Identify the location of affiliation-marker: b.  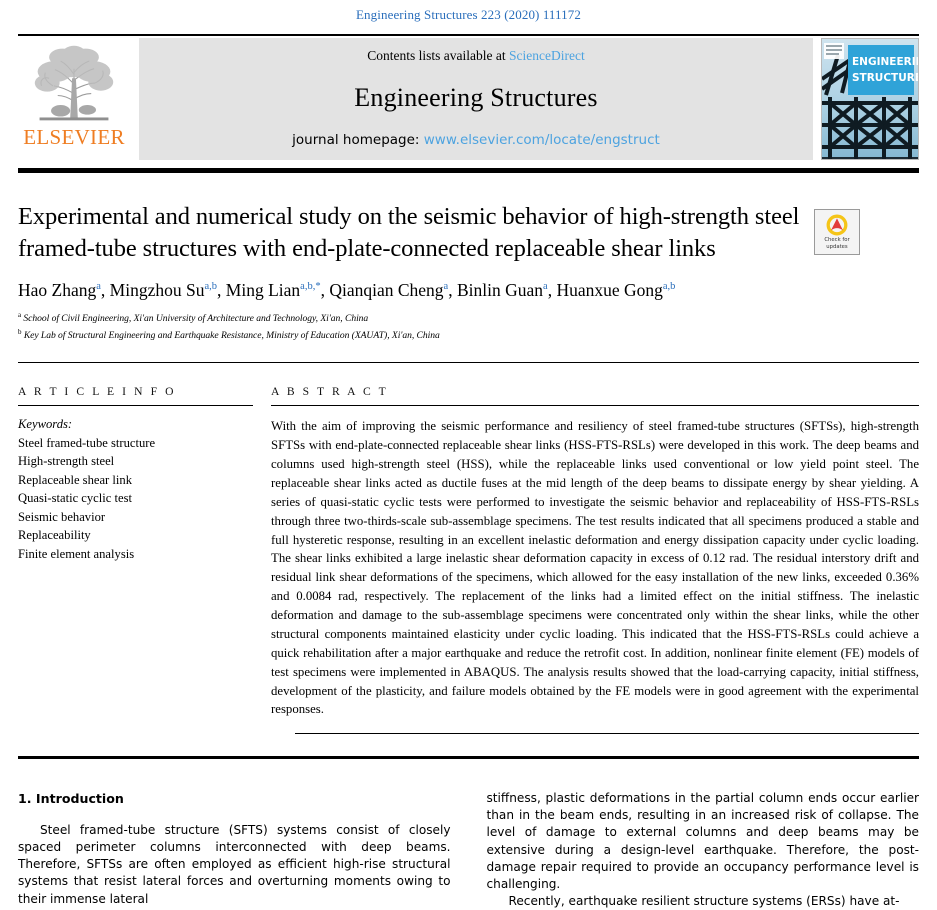
(20, 331).